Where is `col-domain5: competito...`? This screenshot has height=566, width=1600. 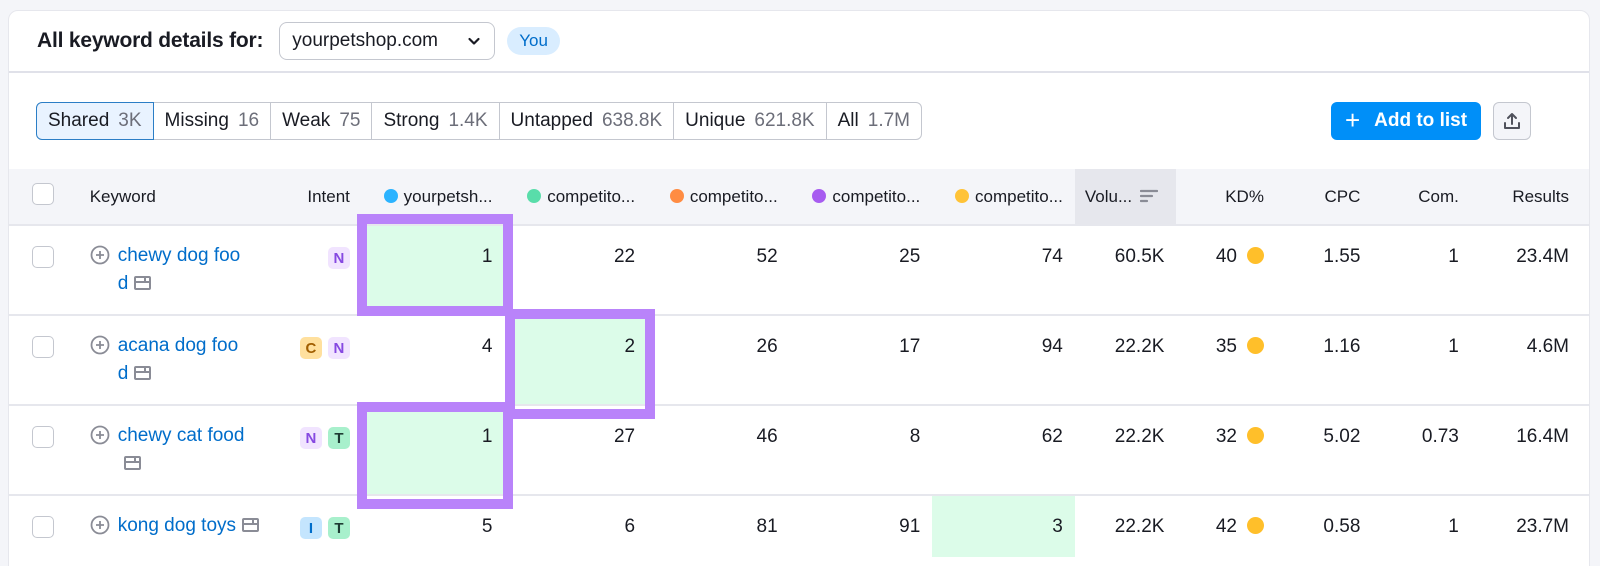 col-domain5: competito... is located at coordinates (1003, 197).